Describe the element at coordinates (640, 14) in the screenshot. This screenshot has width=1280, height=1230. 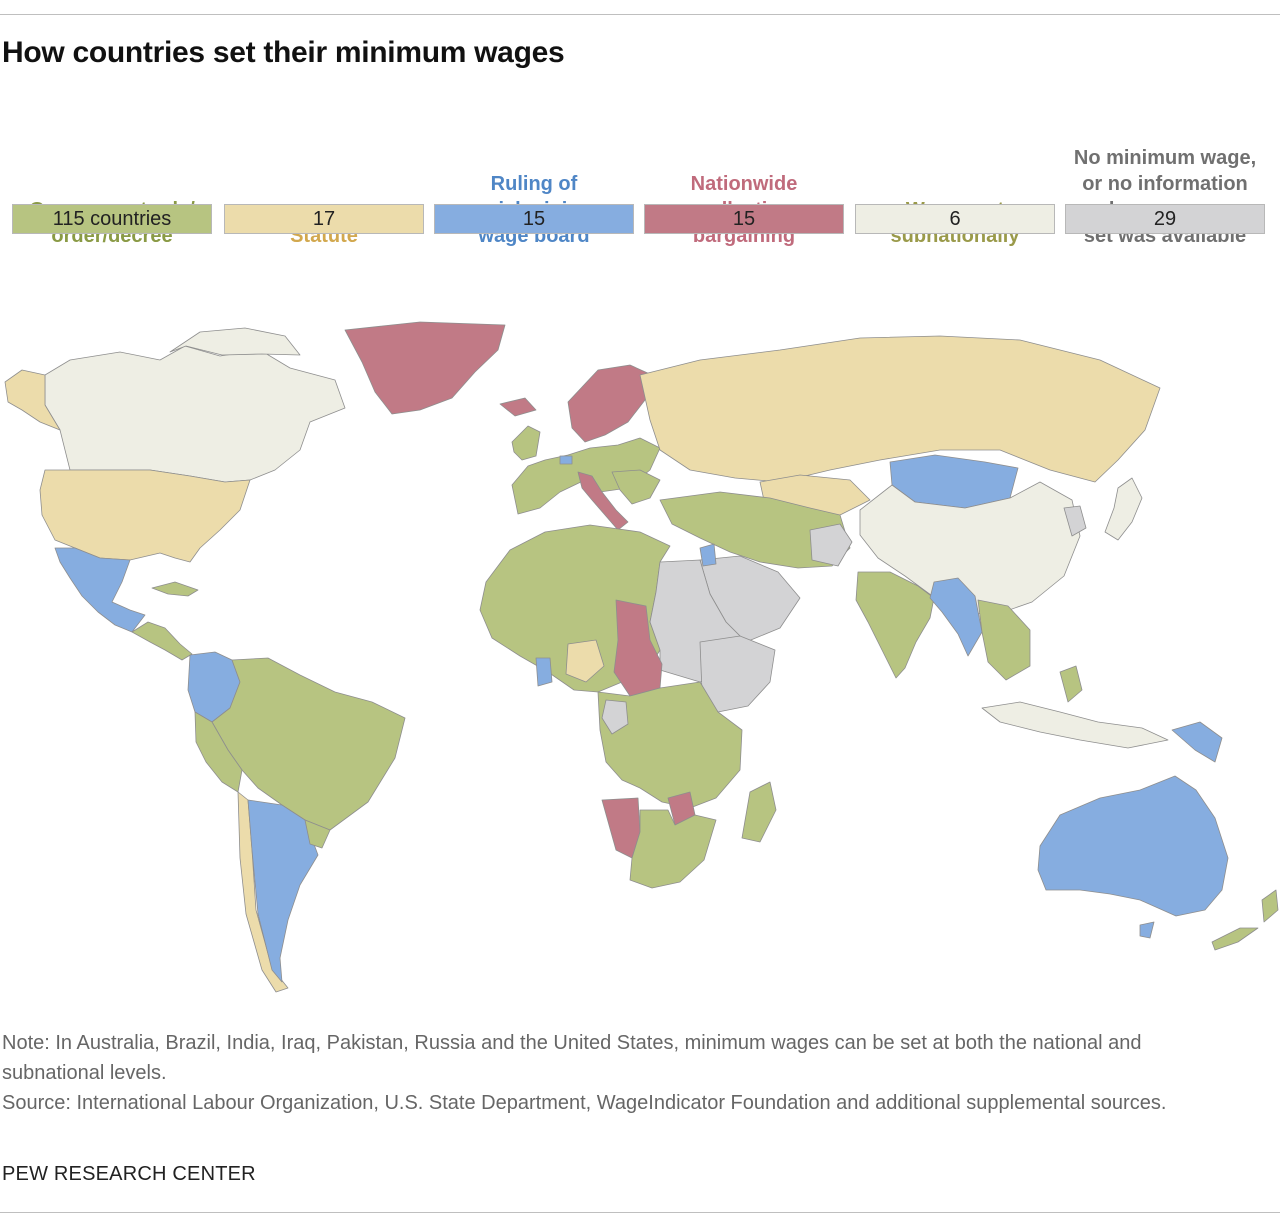
I see `top-rule` at that location.